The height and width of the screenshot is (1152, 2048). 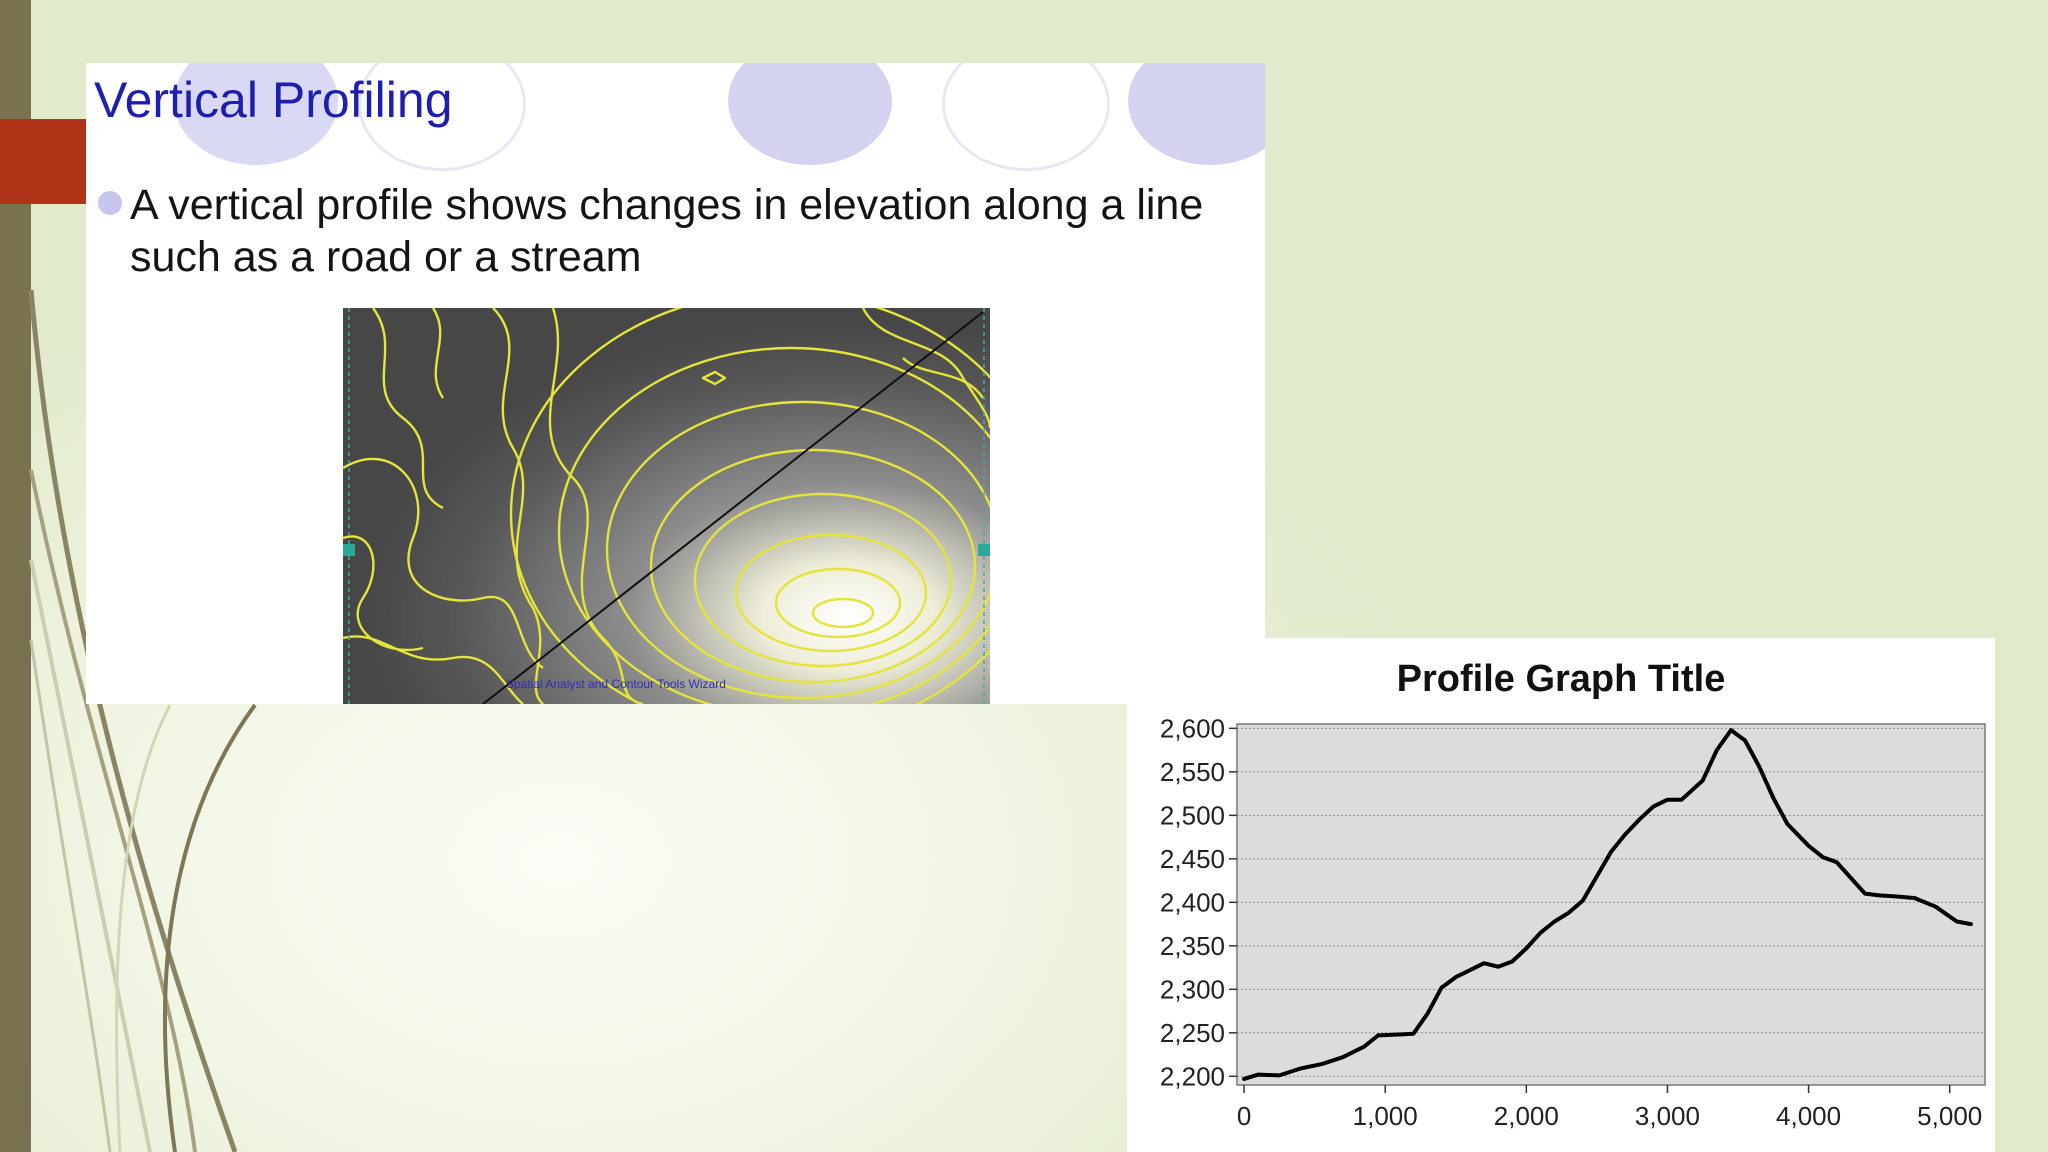 I want to click on x-tick-label: 1,000, so click(x=1385, y=1116).